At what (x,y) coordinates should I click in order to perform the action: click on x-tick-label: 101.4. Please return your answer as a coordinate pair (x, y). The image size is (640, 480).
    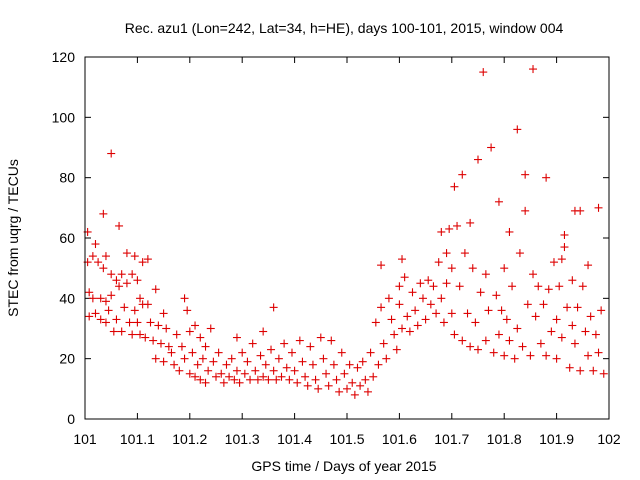
    Looking at the image, I should click on (294, 439).